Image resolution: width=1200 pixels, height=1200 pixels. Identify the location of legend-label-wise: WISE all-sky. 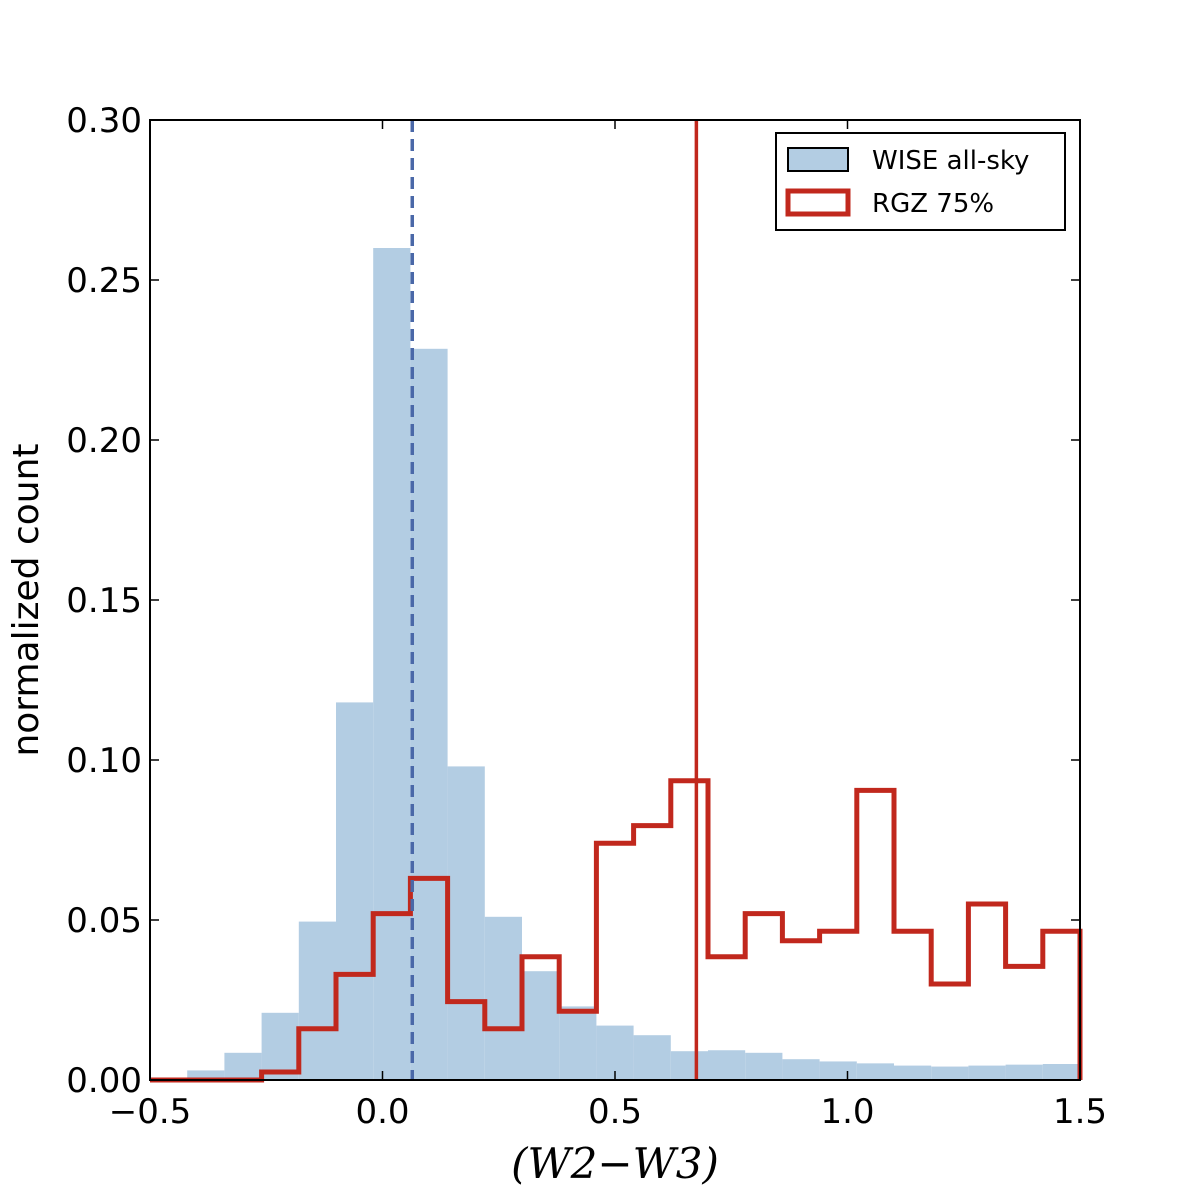
(950, 161).